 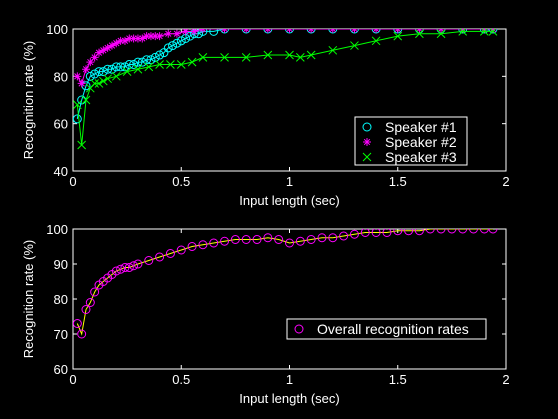 I want to click on y-tick-label: 70, so click(x=61, y=334).